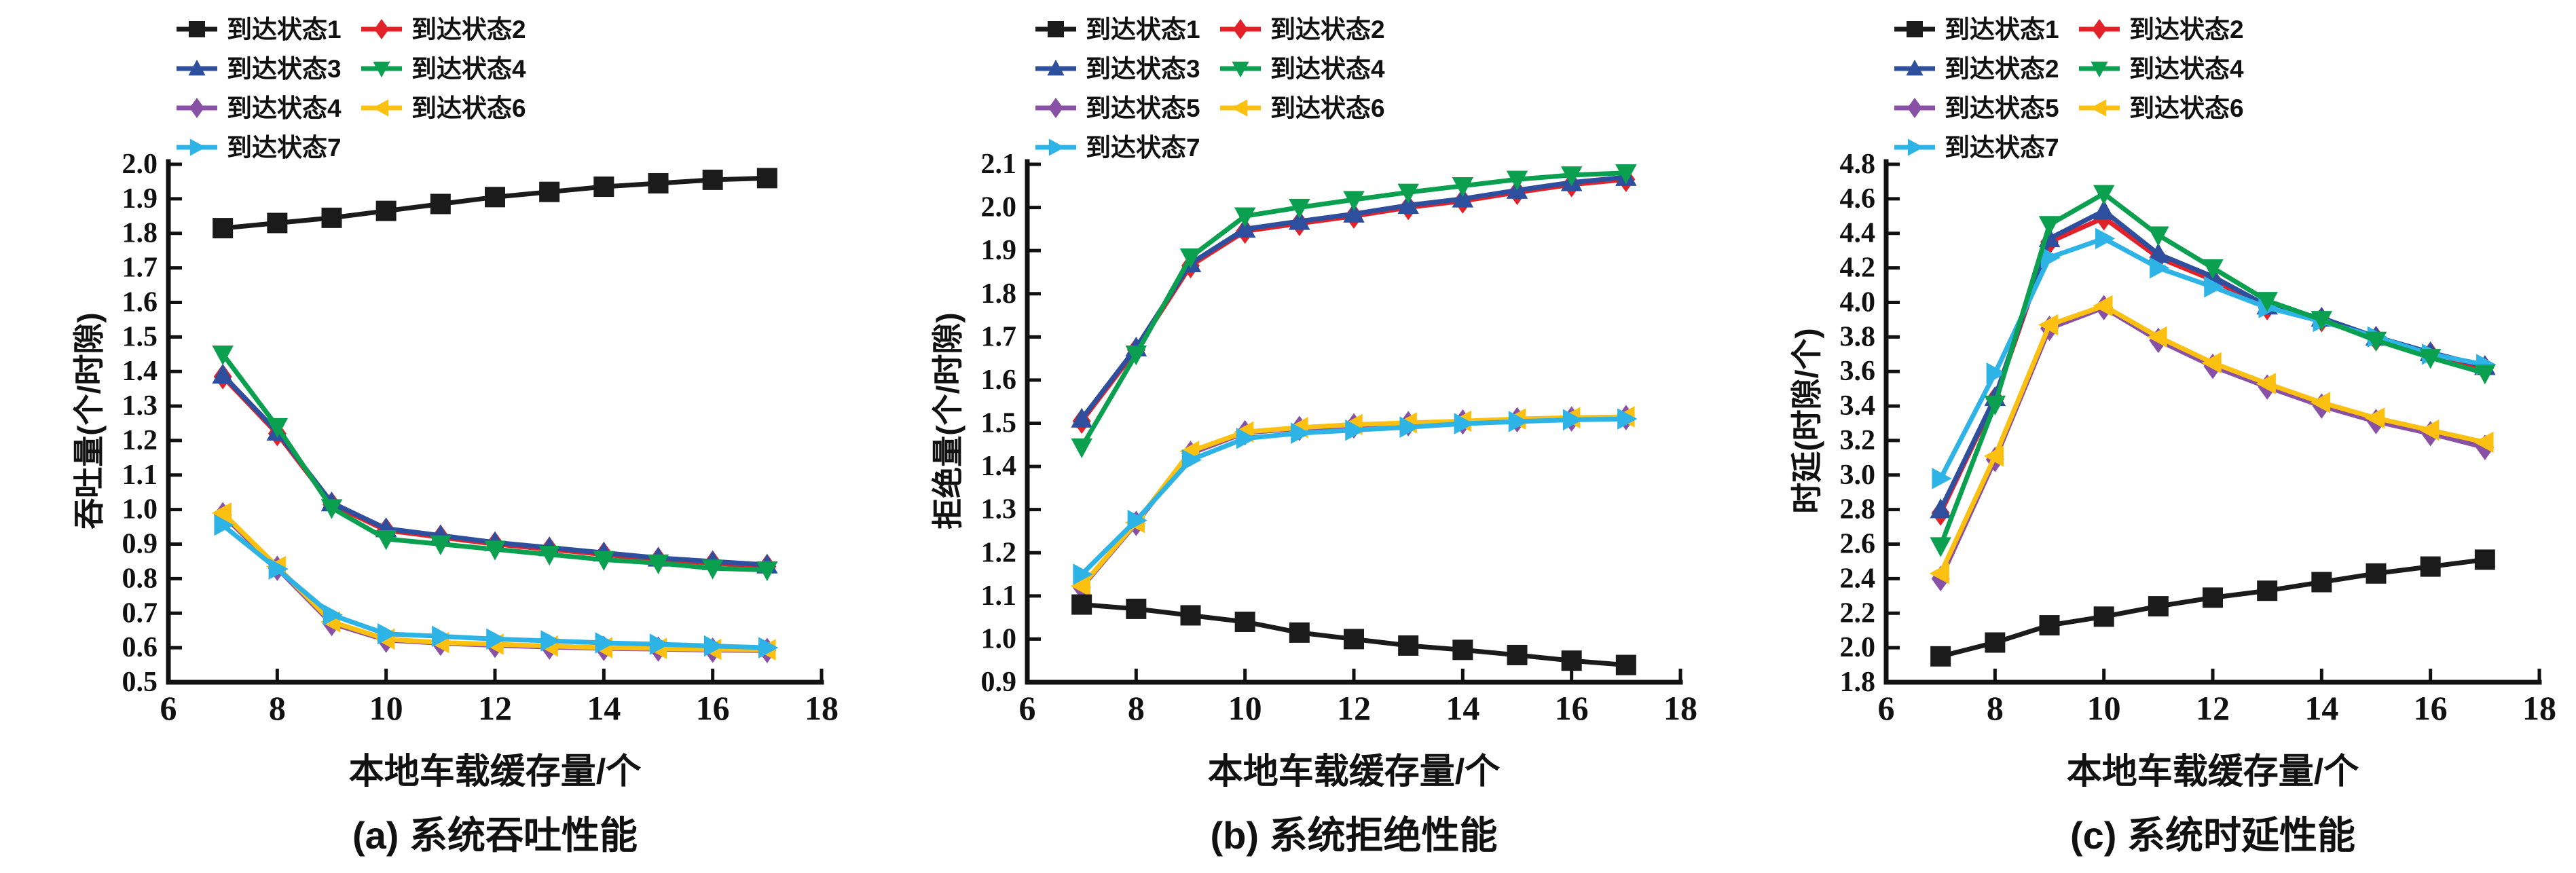 The width and height of the screenshot is (2576, 873). Describe the element at coordinates (1858, 302) in the screenshot. I see `y-tick-label: 4.0` at that location.